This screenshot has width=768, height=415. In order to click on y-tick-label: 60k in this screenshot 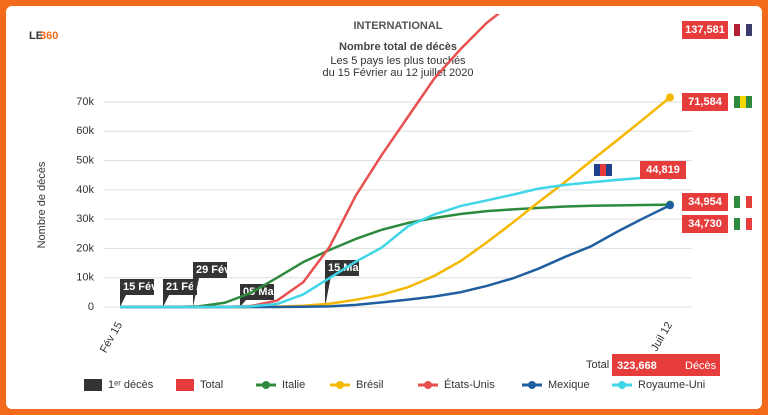, I will do `click(85, 131)`.